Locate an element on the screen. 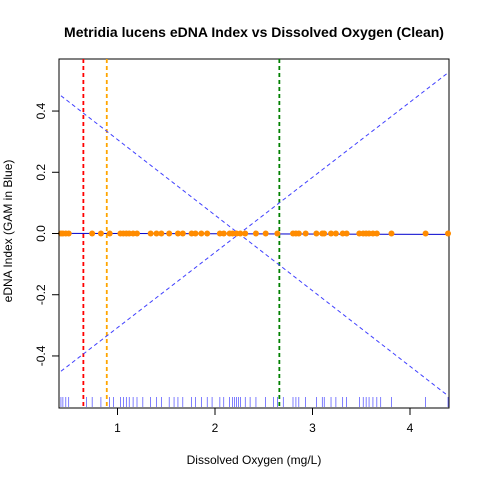 The width and height of the screenshot is (480, 480). y-tick-label: 0.2 is located at coordinates (41, 172).